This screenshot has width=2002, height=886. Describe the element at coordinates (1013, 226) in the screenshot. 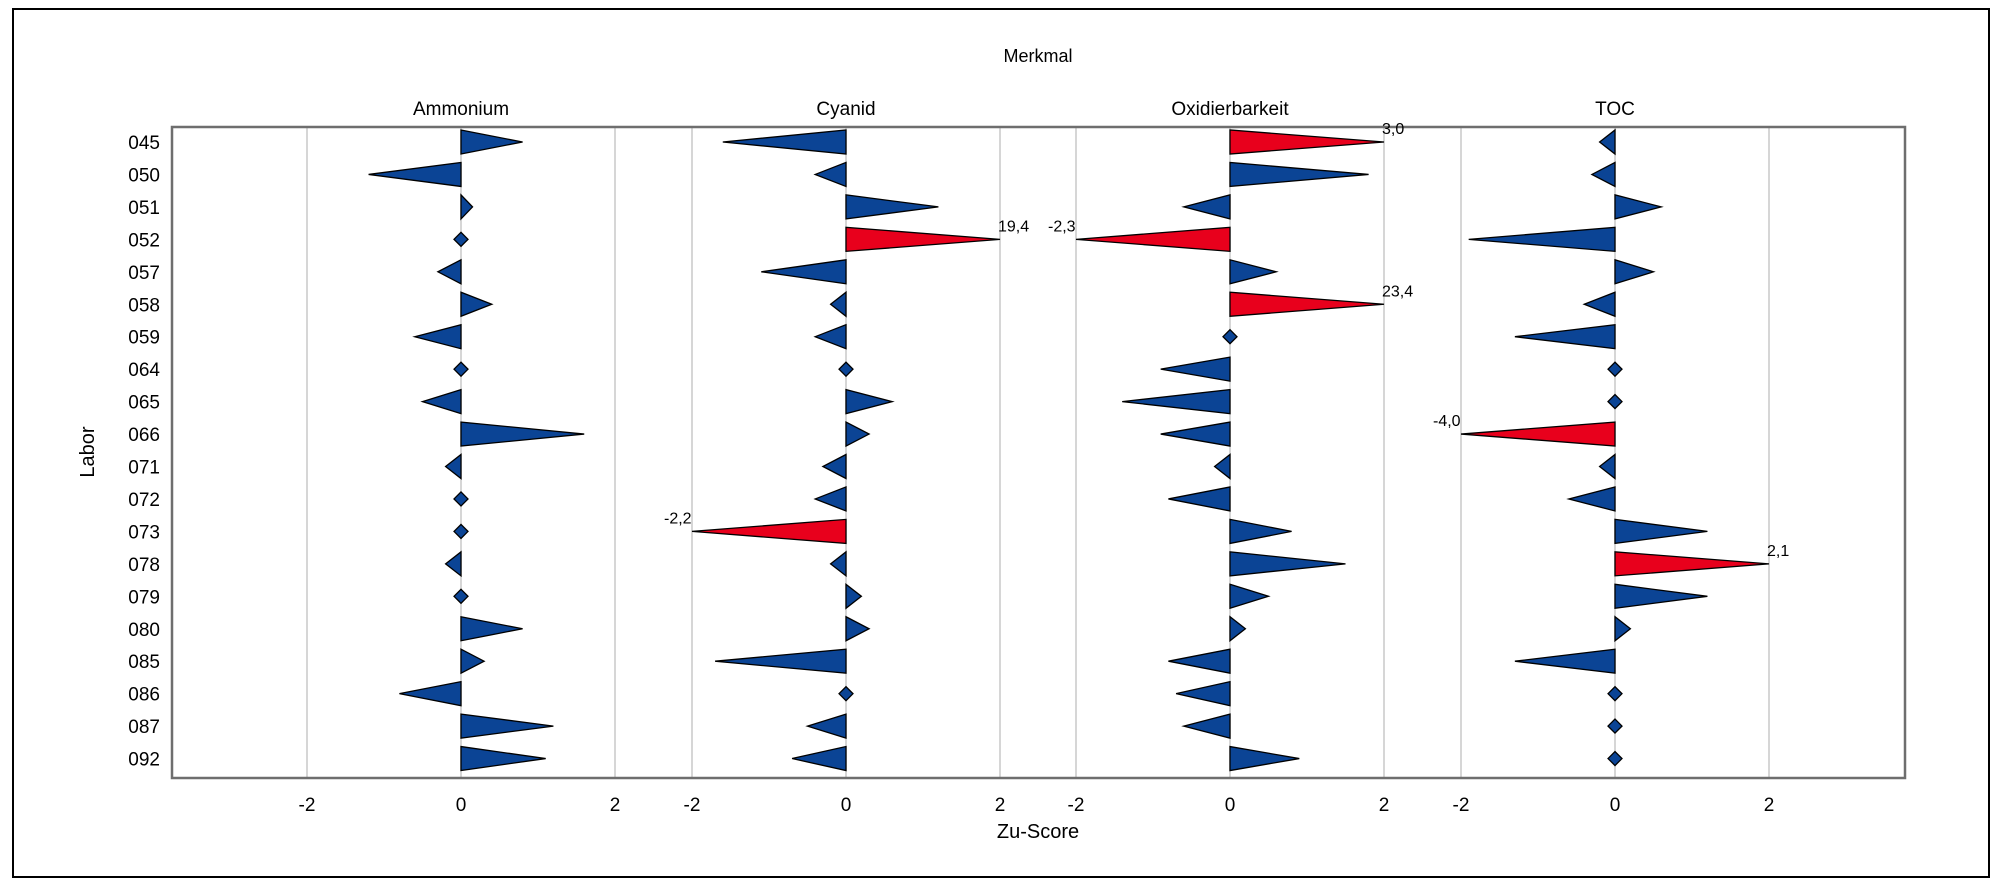

I see `data-label: 19,4` at that location.